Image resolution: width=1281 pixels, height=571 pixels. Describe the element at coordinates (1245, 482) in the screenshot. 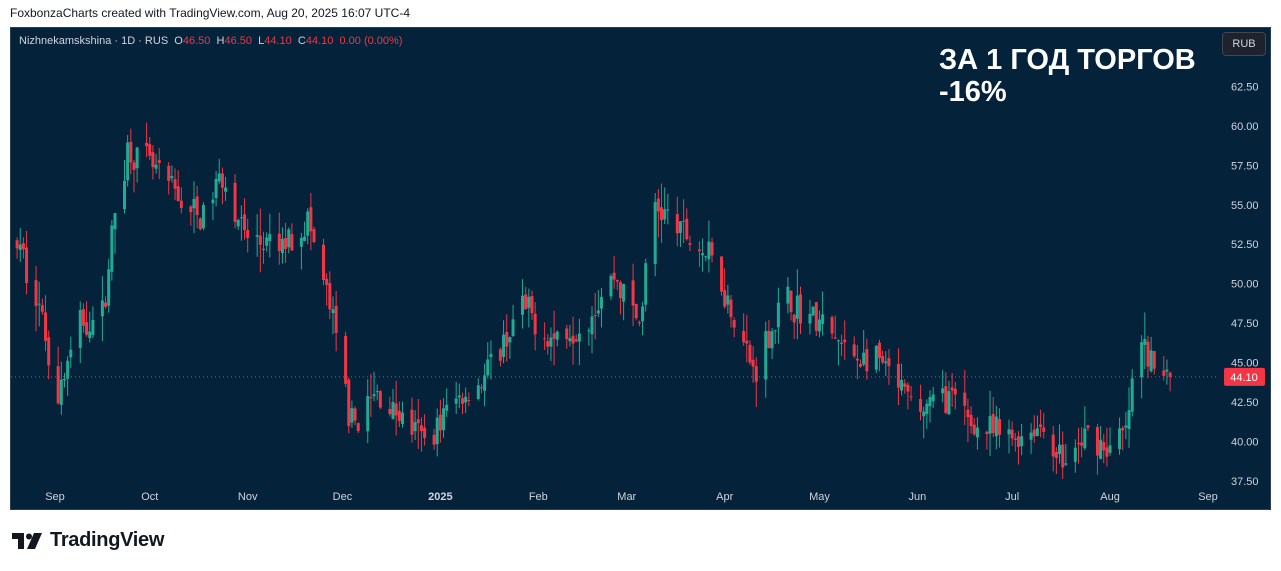

I see `y-tick-label: 37.50` at that location.